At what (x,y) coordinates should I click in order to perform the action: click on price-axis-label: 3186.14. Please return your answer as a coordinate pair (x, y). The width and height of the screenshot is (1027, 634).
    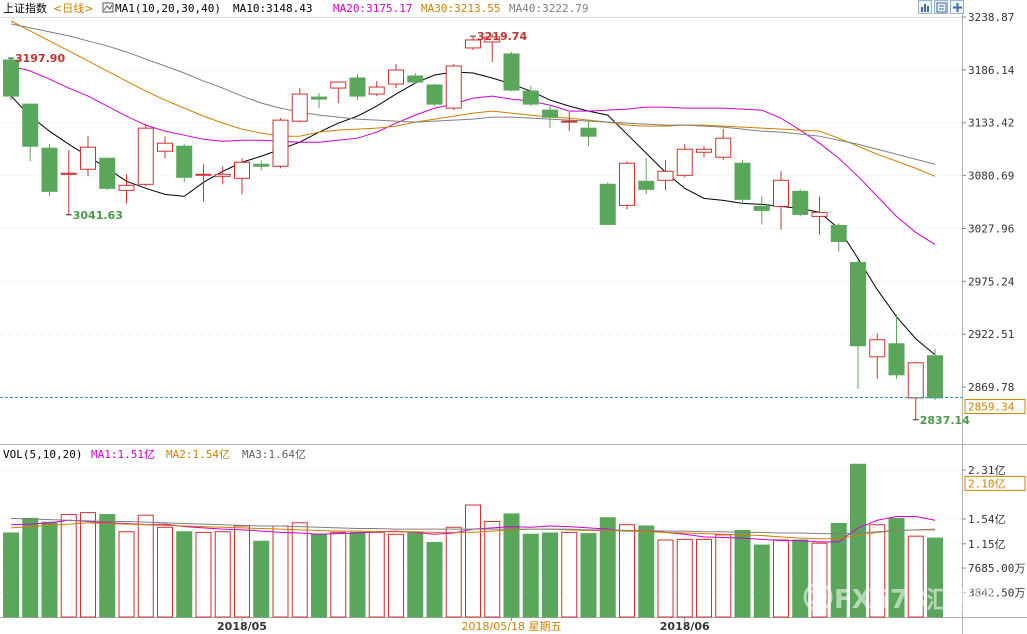
    Looking at the image, I should click on (991, 70).